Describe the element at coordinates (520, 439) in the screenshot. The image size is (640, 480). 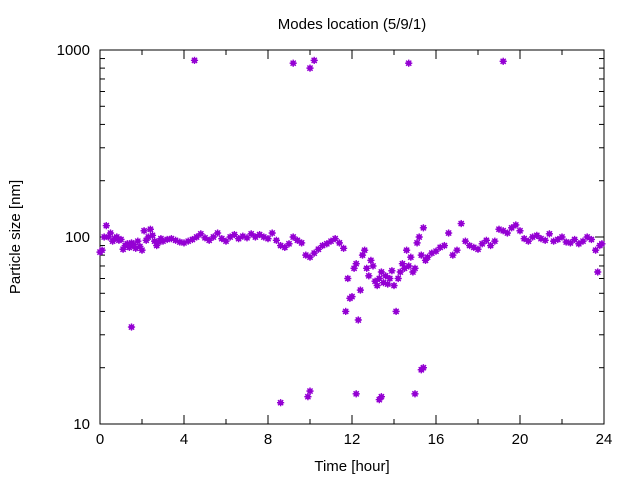
I see `x-tick-label: 20` at that location.